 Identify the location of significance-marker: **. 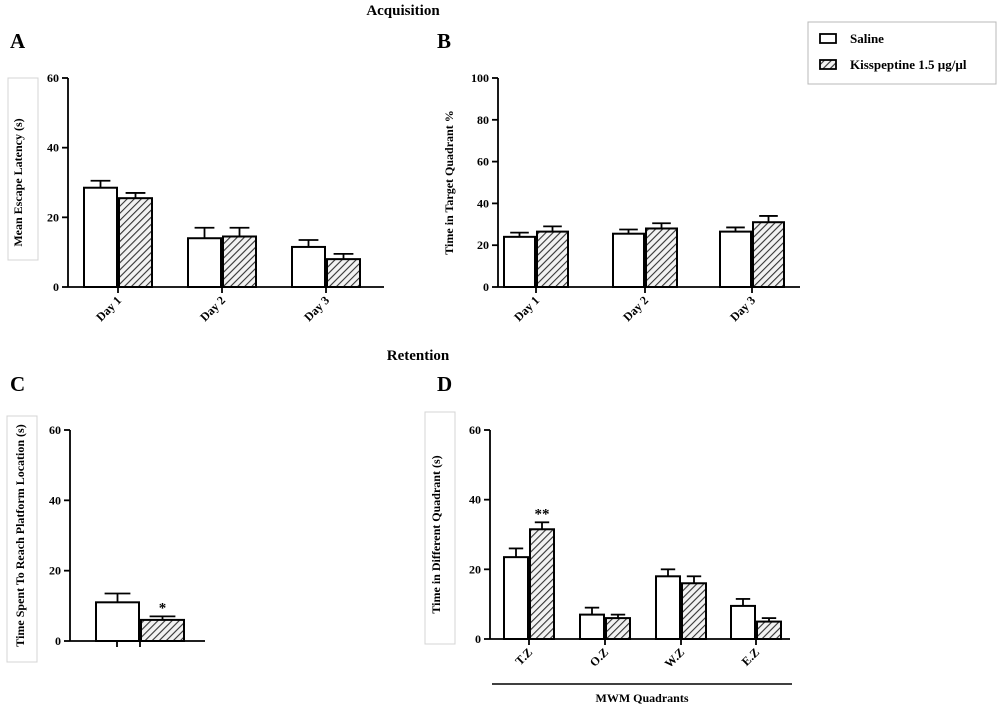
(542, 514).